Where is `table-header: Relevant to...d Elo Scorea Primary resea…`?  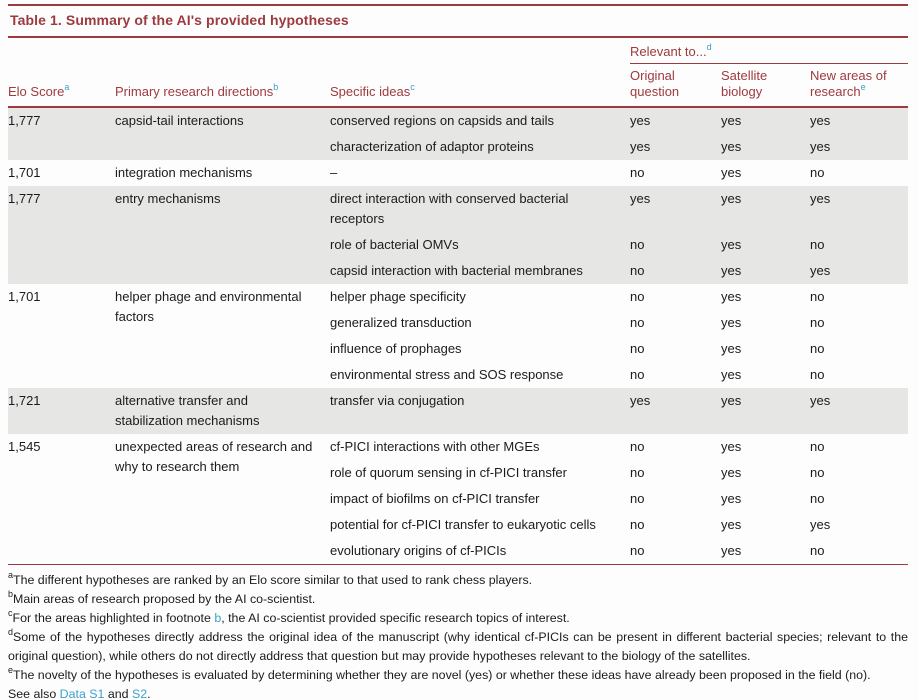 table-header: Relevant to...d Elo Scorea Primary resea… is located at coordinates (458, 73).